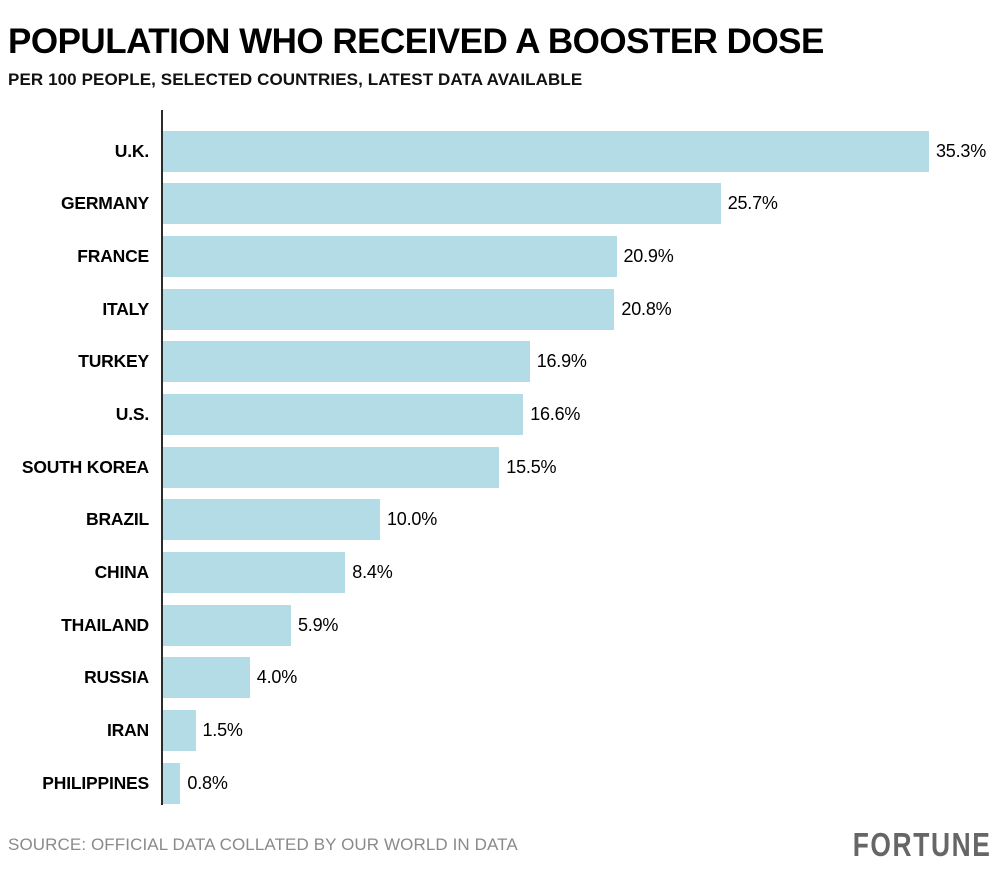 The image size is (1001, 878). I want to click on bar-row: PHILIPPINES 0.8%, so click(500, 783).